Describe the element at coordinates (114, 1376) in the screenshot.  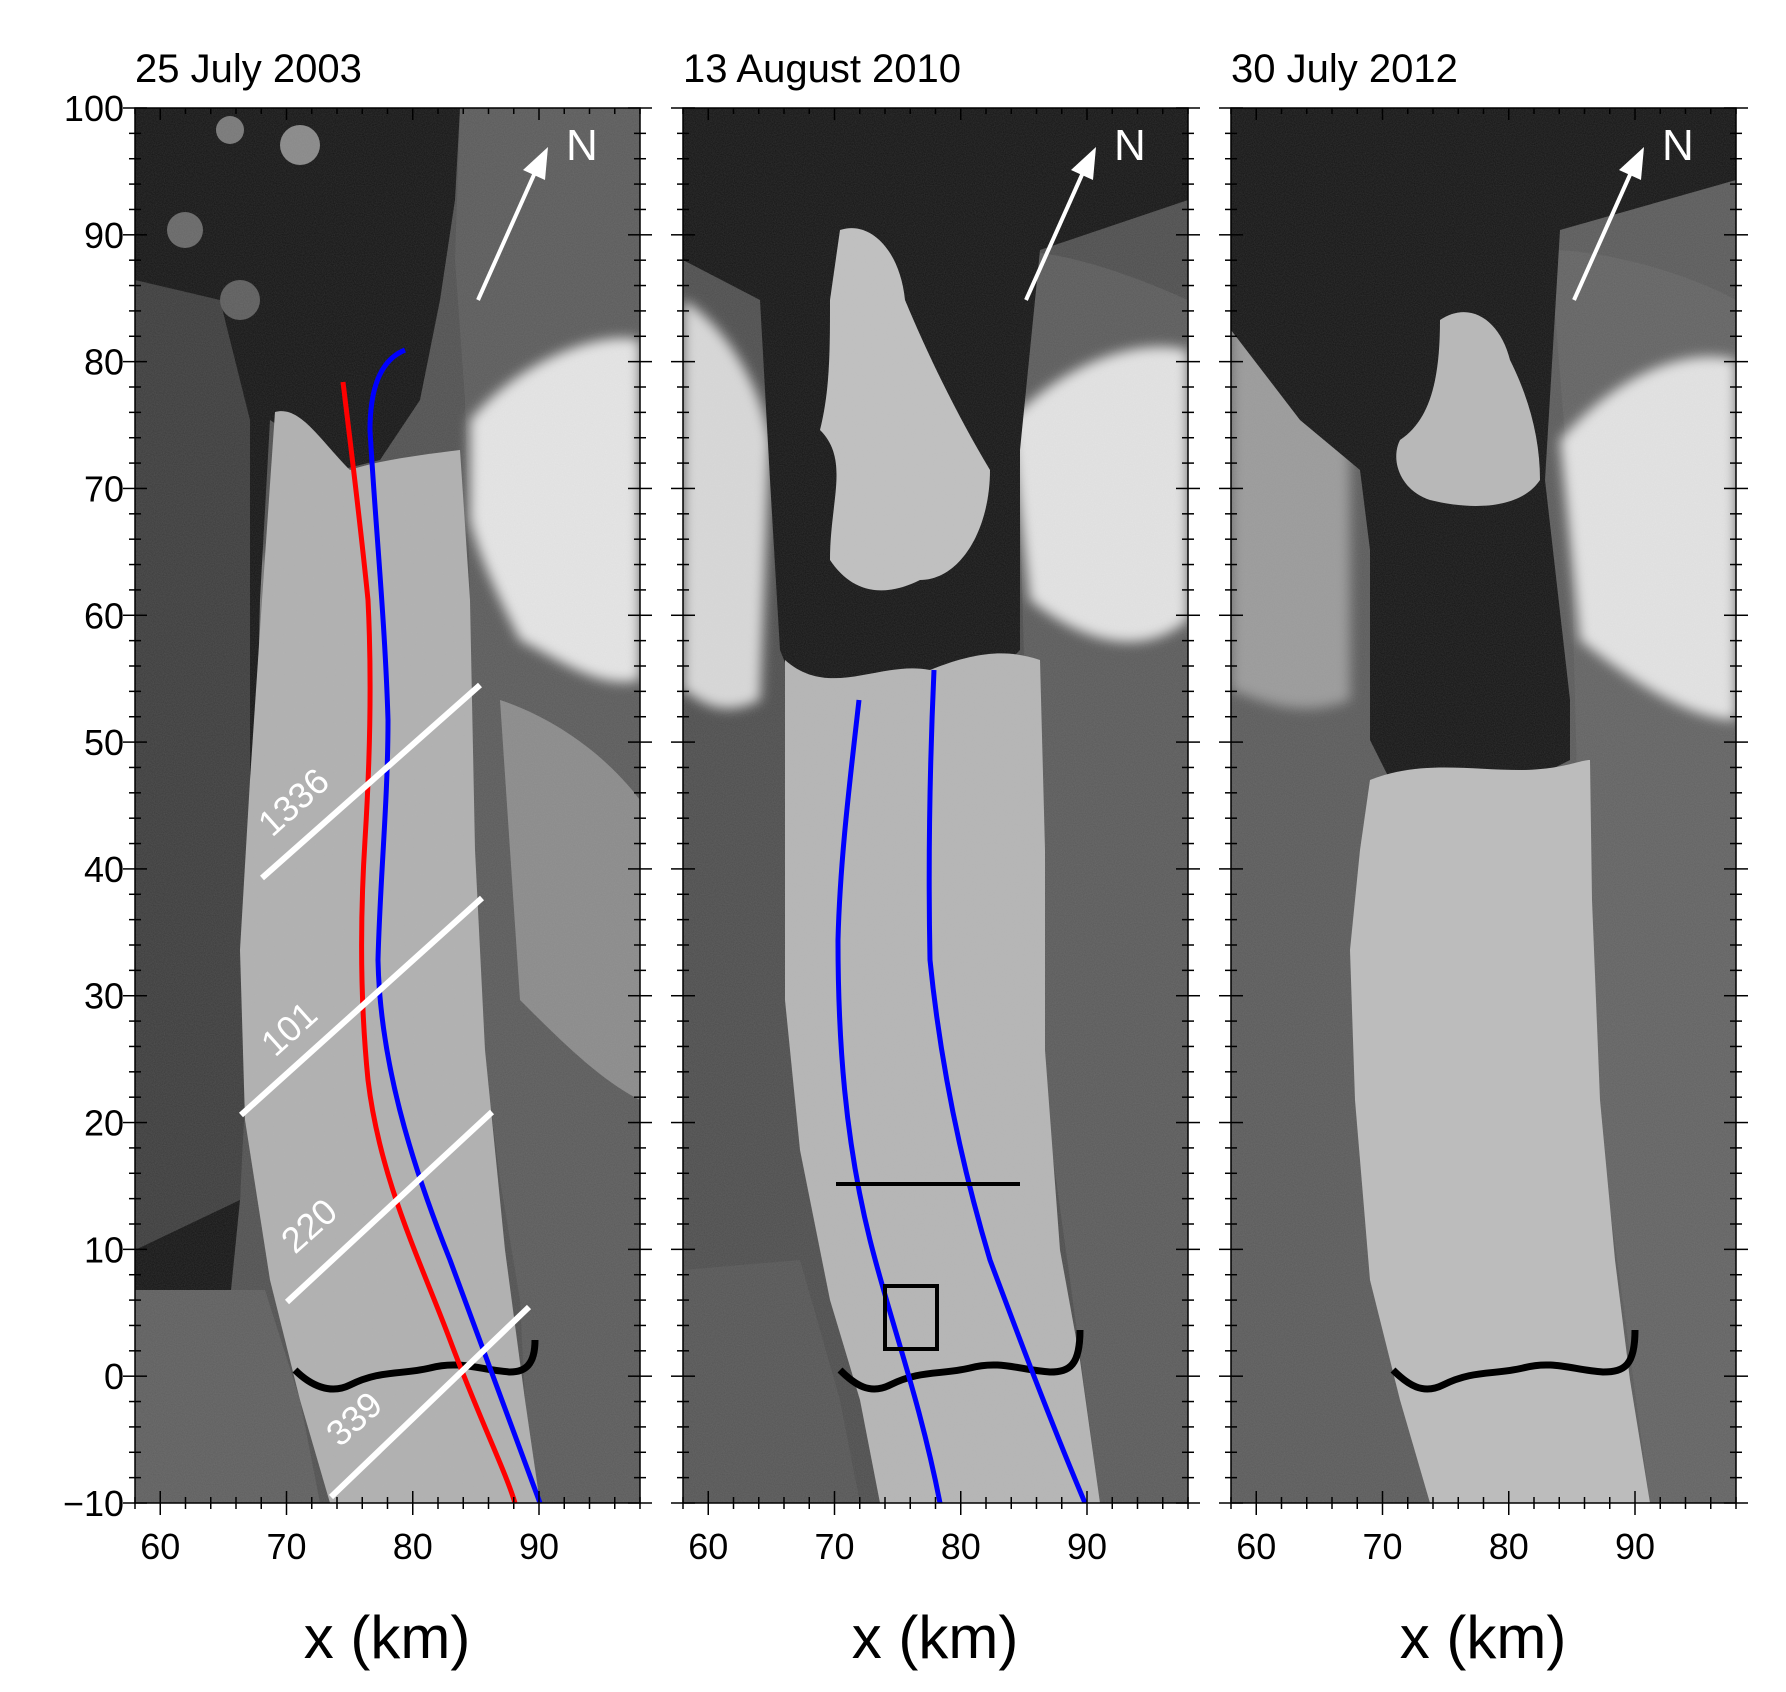
I see `y-tick-label: 0` at that location.